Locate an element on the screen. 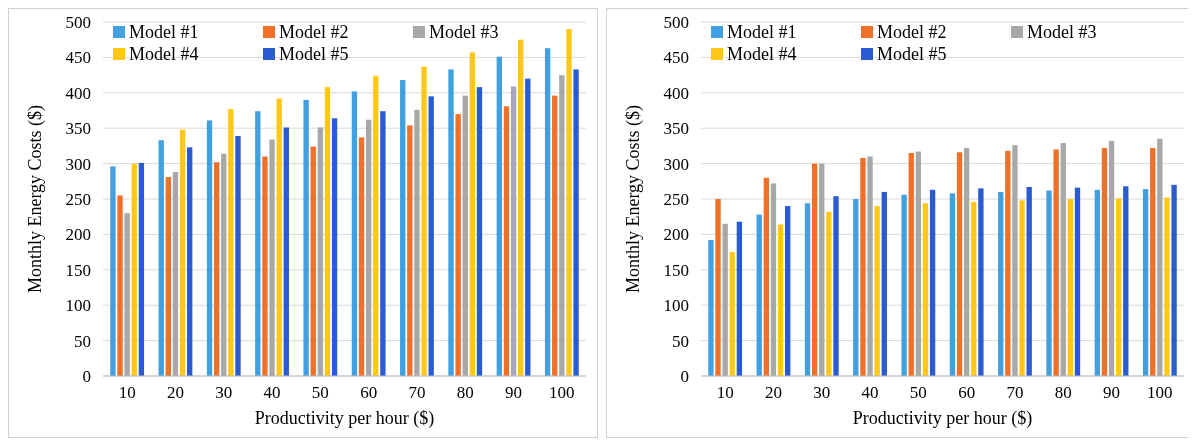 The width and height of the screenshot is (1196, 446). x-tick-label: 50 is located at coordinates (320, 392).